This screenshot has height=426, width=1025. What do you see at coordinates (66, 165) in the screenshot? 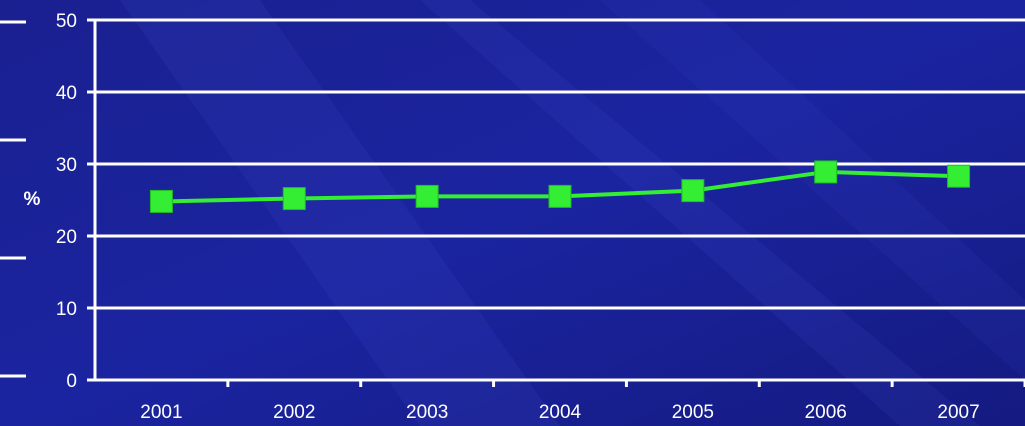
I see `y-tick-label: 30` at bounding box center [66, 165].